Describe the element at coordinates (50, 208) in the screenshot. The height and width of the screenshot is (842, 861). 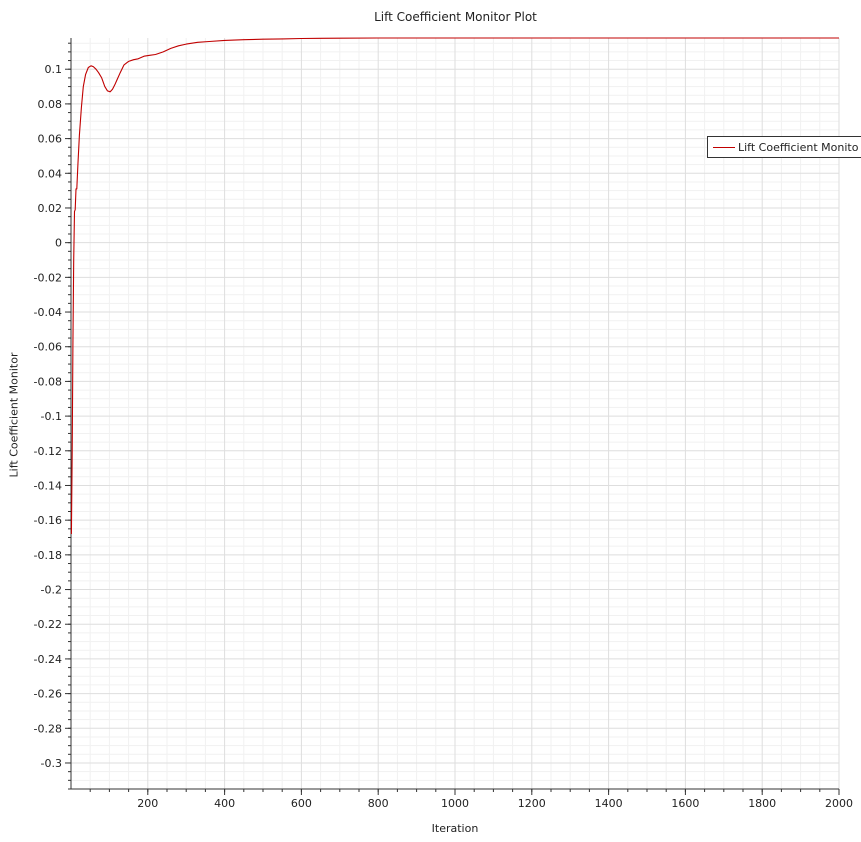
I see `y-tick-label: 0.02` at that location.